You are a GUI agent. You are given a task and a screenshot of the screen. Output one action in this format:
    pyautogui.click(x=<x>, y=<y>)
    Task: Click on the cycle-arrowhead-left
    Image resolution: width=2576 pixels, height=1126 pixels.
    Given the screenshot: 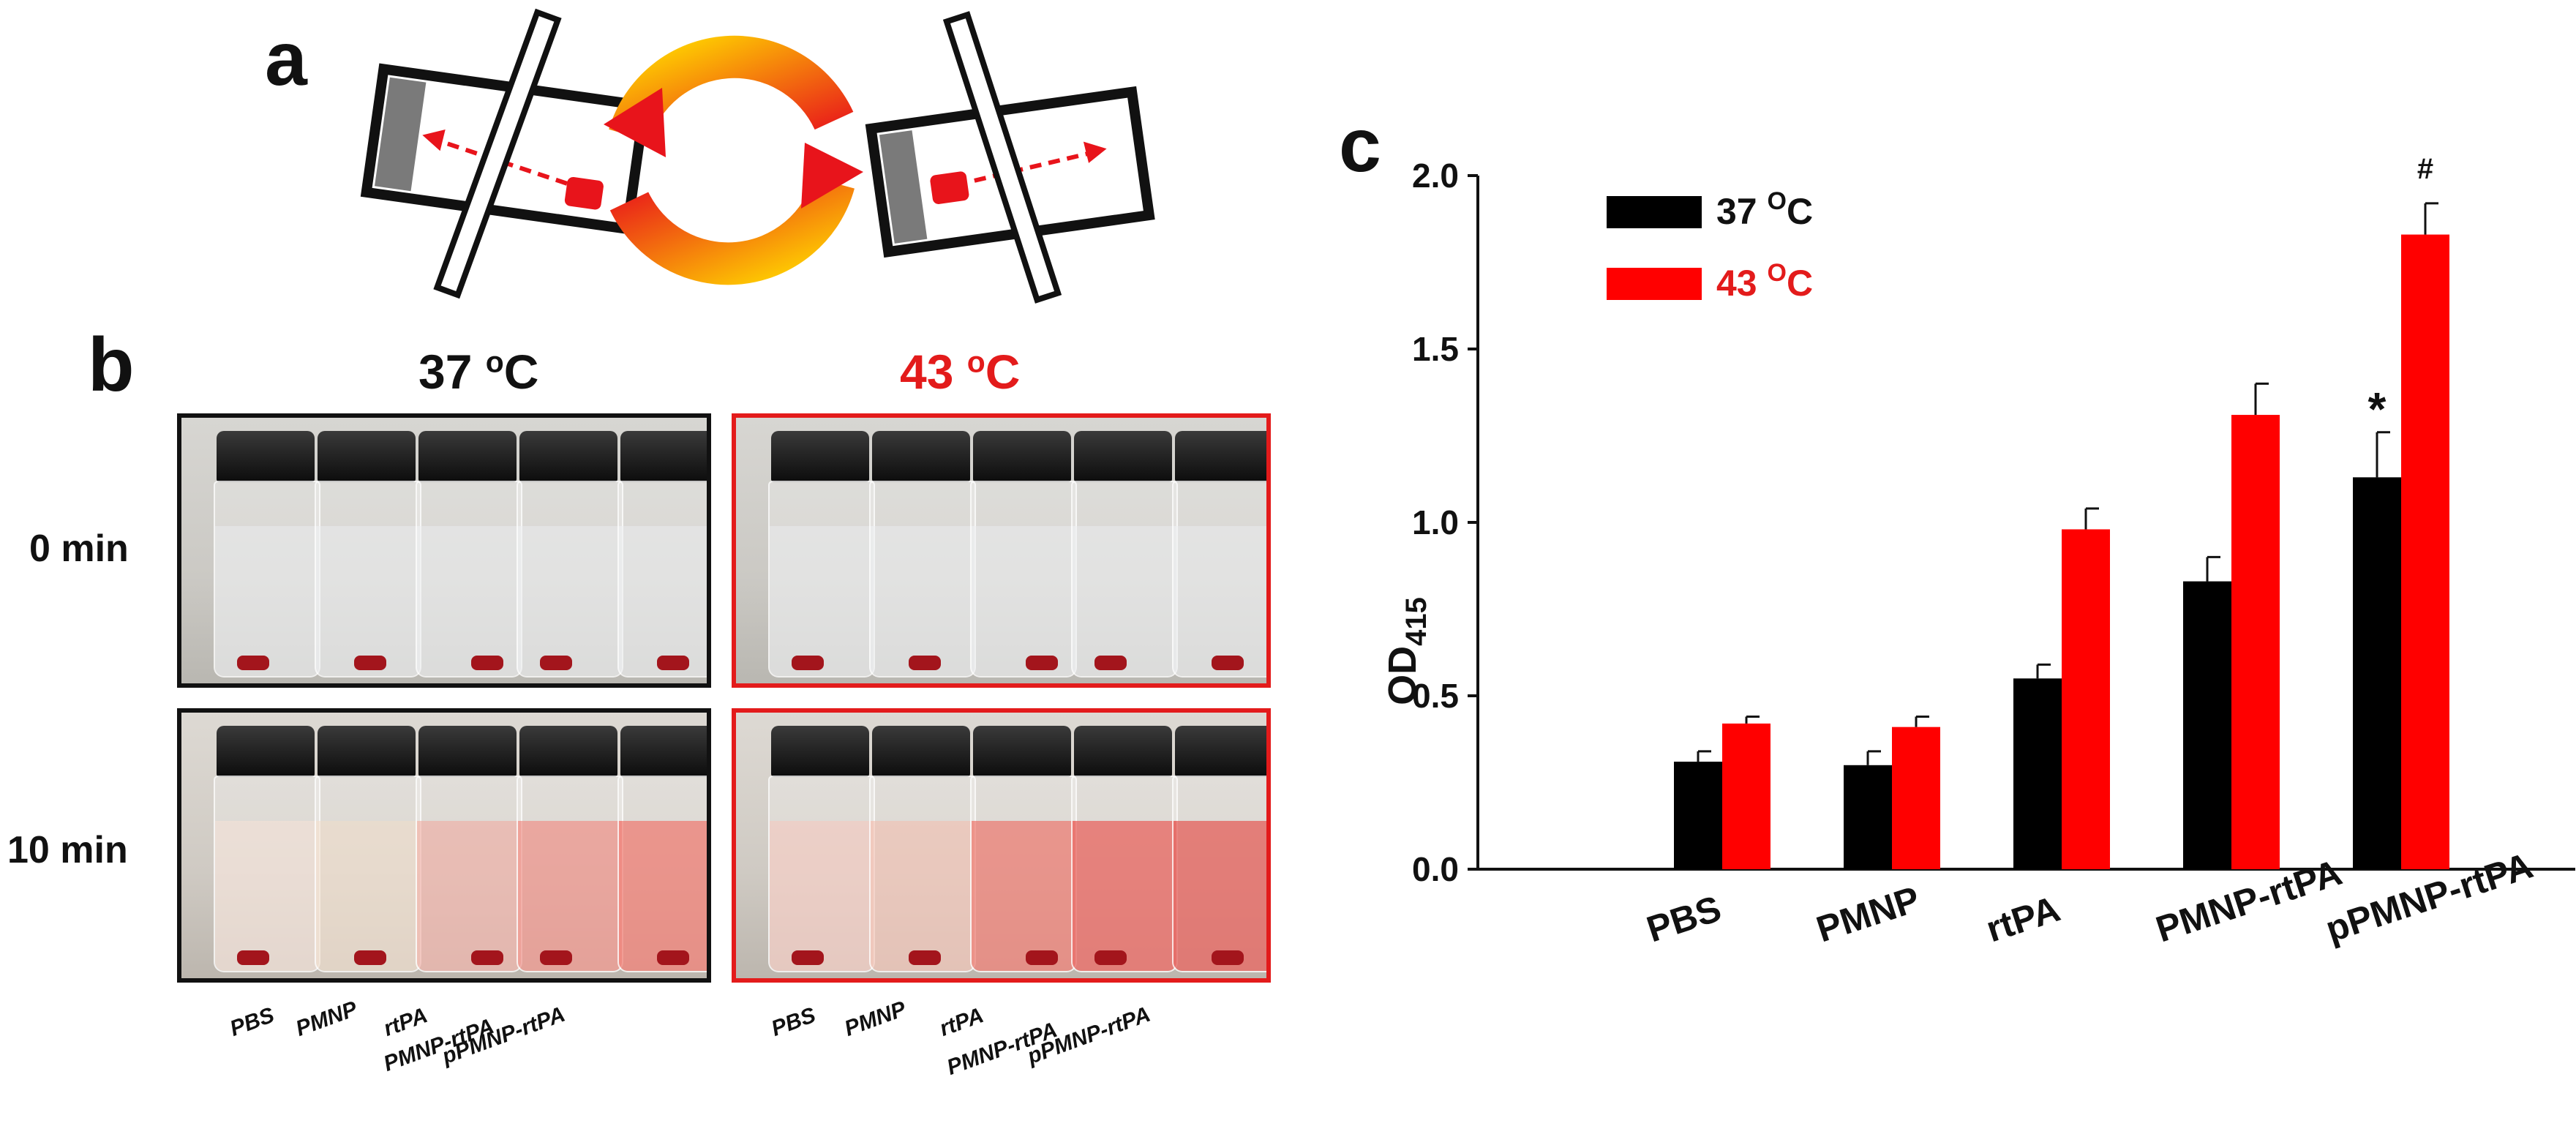 What is the action you would take?
    pyautogui.click(x=635, y=122)
    